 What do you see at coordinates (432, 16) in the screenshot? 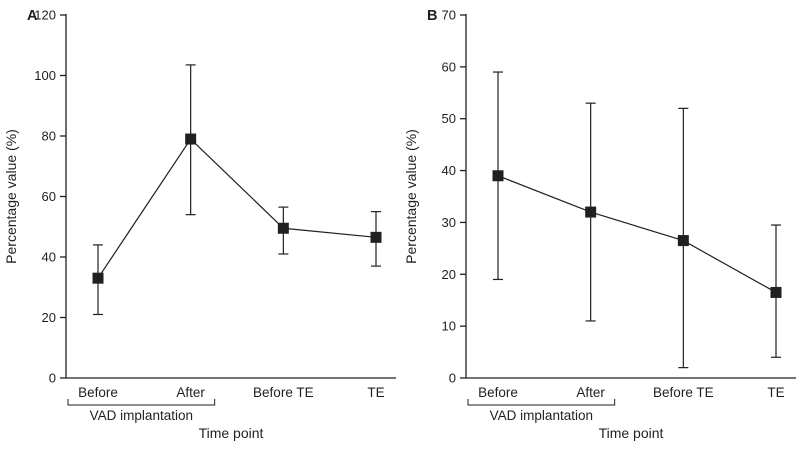
I see `panel-letter: B` at bounding box center [432, 16].